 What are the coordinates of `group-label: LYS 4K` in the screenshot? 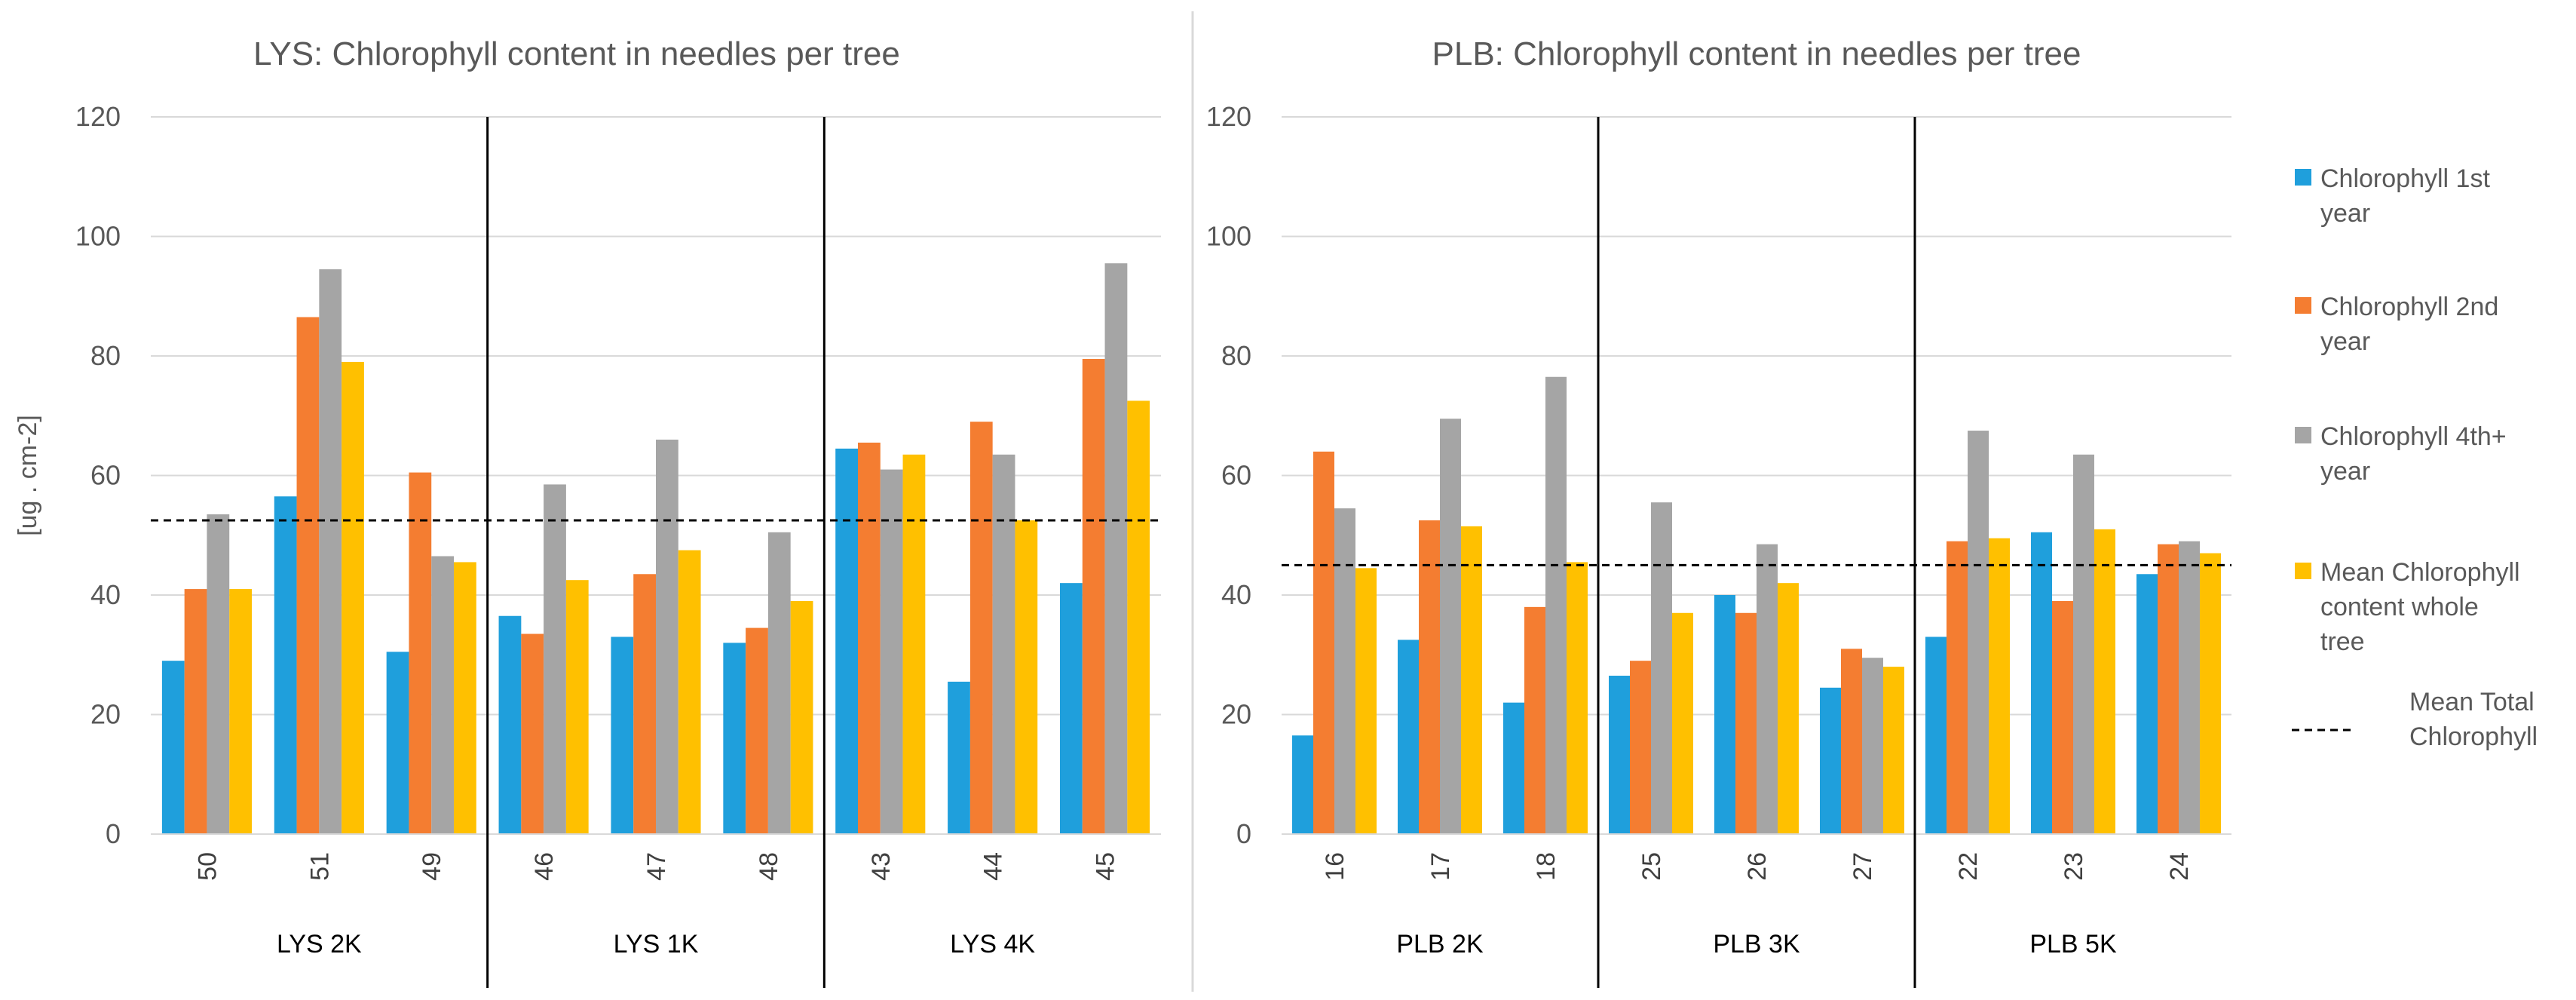 It's located at (992, 945).